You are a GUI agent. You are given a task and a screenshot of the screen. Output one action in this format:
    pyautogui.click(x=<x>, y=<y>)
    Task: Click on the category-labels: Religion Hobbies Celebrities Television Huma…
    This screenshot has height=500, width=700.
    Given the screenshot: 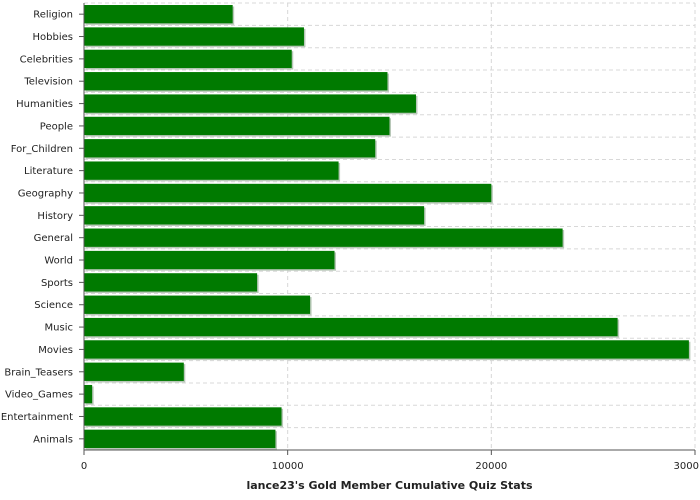 What is the action you would take?
    pyautogui.click(x=42, y=227)
    